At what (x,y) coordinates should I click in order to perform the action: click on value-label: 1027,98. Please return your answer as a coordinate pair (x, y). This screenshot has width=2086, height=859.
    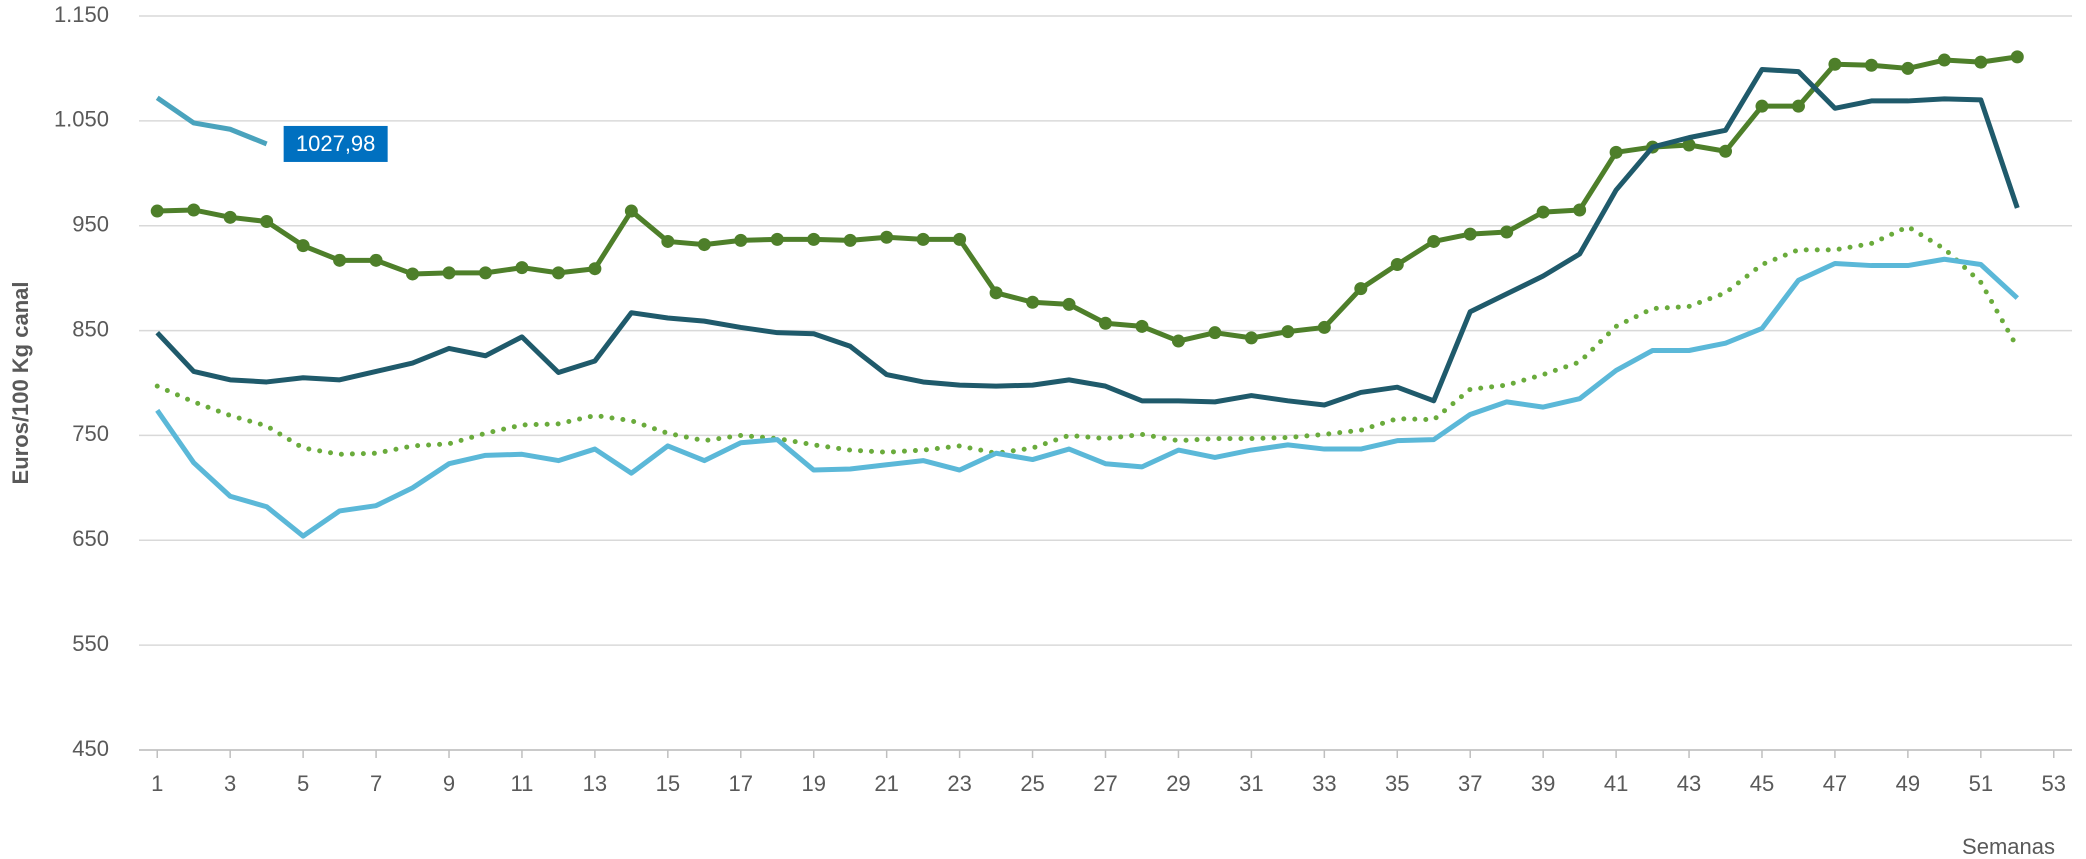
    Looking at the image, I should click on (336, 143).